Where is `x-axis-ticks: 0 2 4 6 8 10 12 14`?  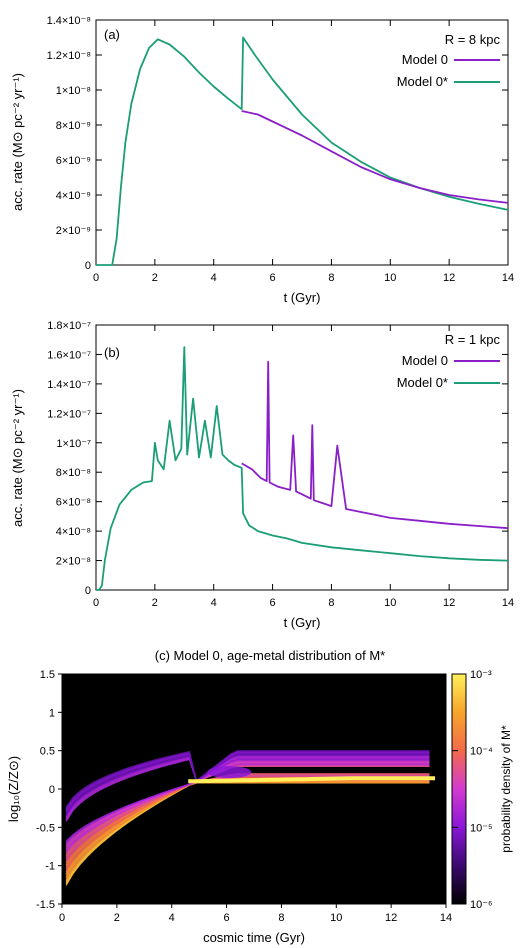 x-axis-ticks: 0 2 4 6 8 10 12 14 is located at coordinates (255, 914).